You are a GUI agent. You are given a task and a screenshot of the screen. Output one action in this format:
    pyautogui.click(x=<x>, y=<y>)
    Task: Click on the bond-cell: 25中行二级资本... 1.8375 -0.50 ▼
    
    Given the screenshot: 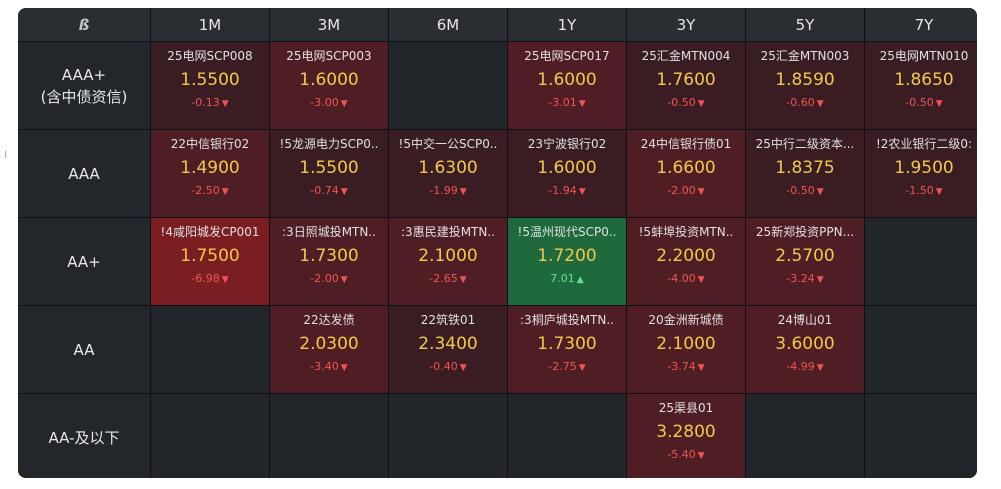 What is the action you would take?
    pyautogui.click(x=805, y=173)
    